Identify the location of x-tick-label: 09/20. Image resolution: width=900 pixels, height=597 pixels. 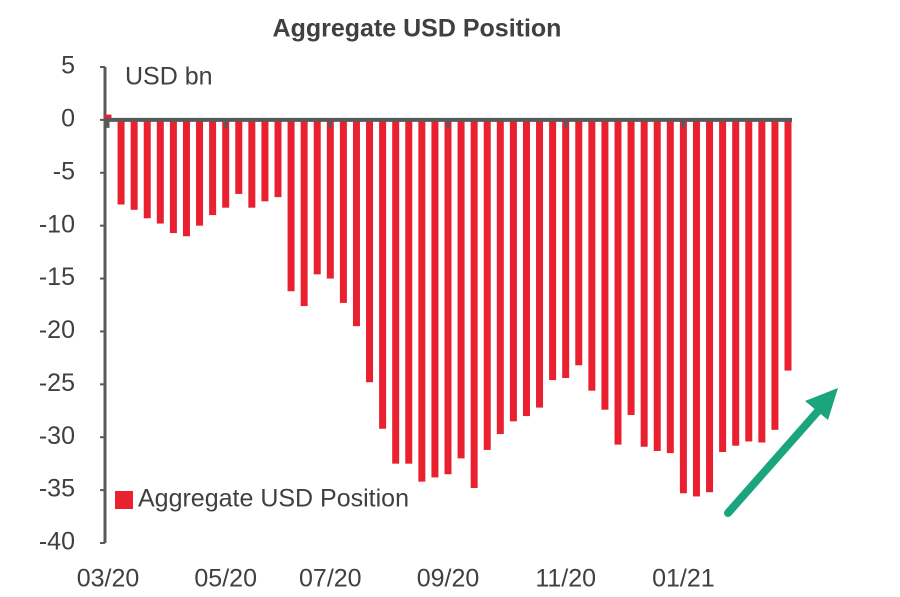
(448, 579).